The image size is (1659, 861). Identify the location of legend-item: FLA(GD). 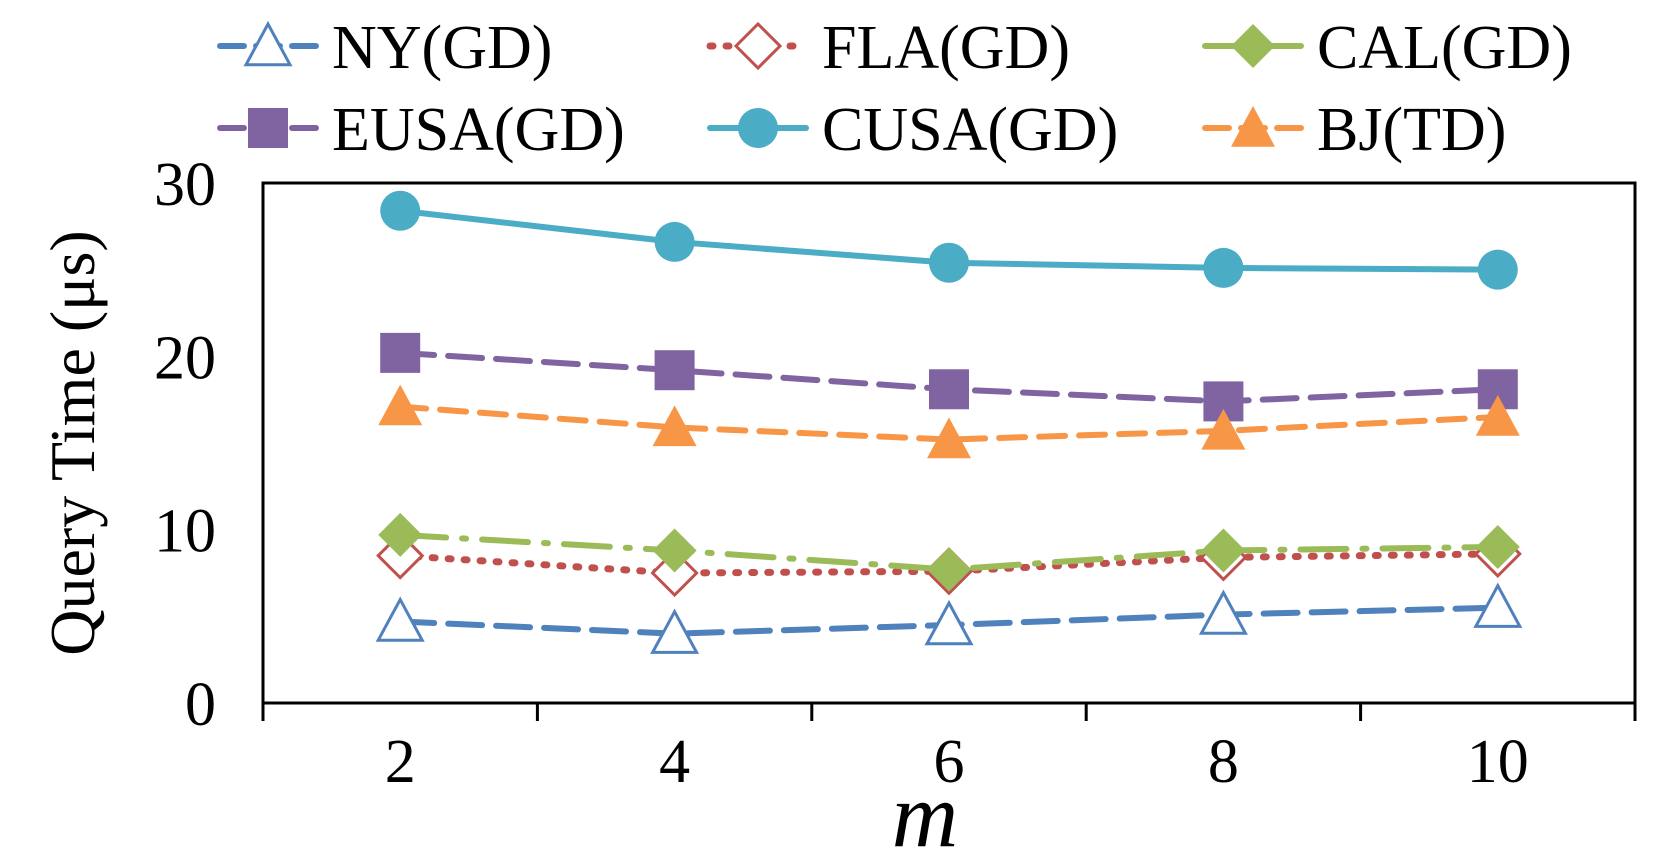
(888, 48).